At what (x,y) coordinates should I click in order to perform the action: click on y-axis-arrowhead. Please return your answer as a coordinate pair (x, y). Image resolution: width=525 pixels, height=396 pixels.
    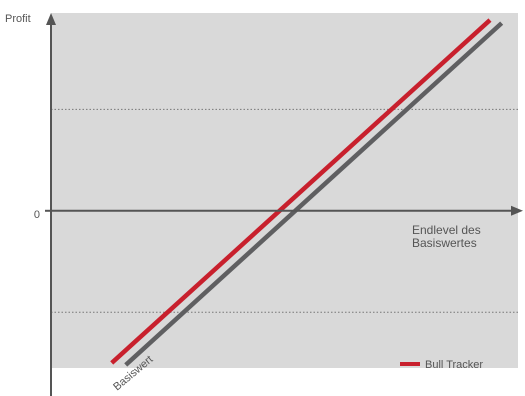
    Looking at the image, I should click on (51, 19).